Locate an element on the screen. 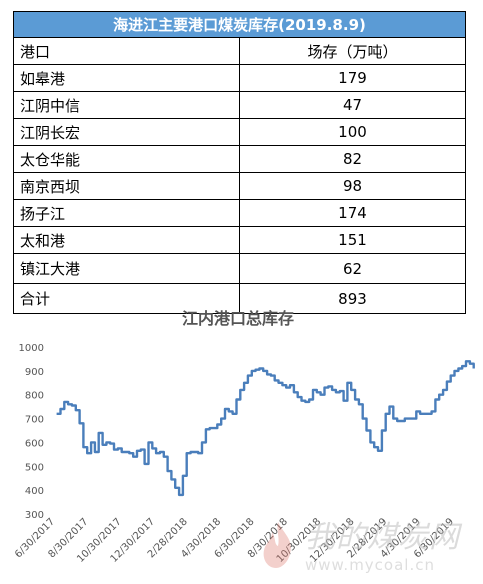  y-tick-label: 700 is located at coordinates (34, 420).